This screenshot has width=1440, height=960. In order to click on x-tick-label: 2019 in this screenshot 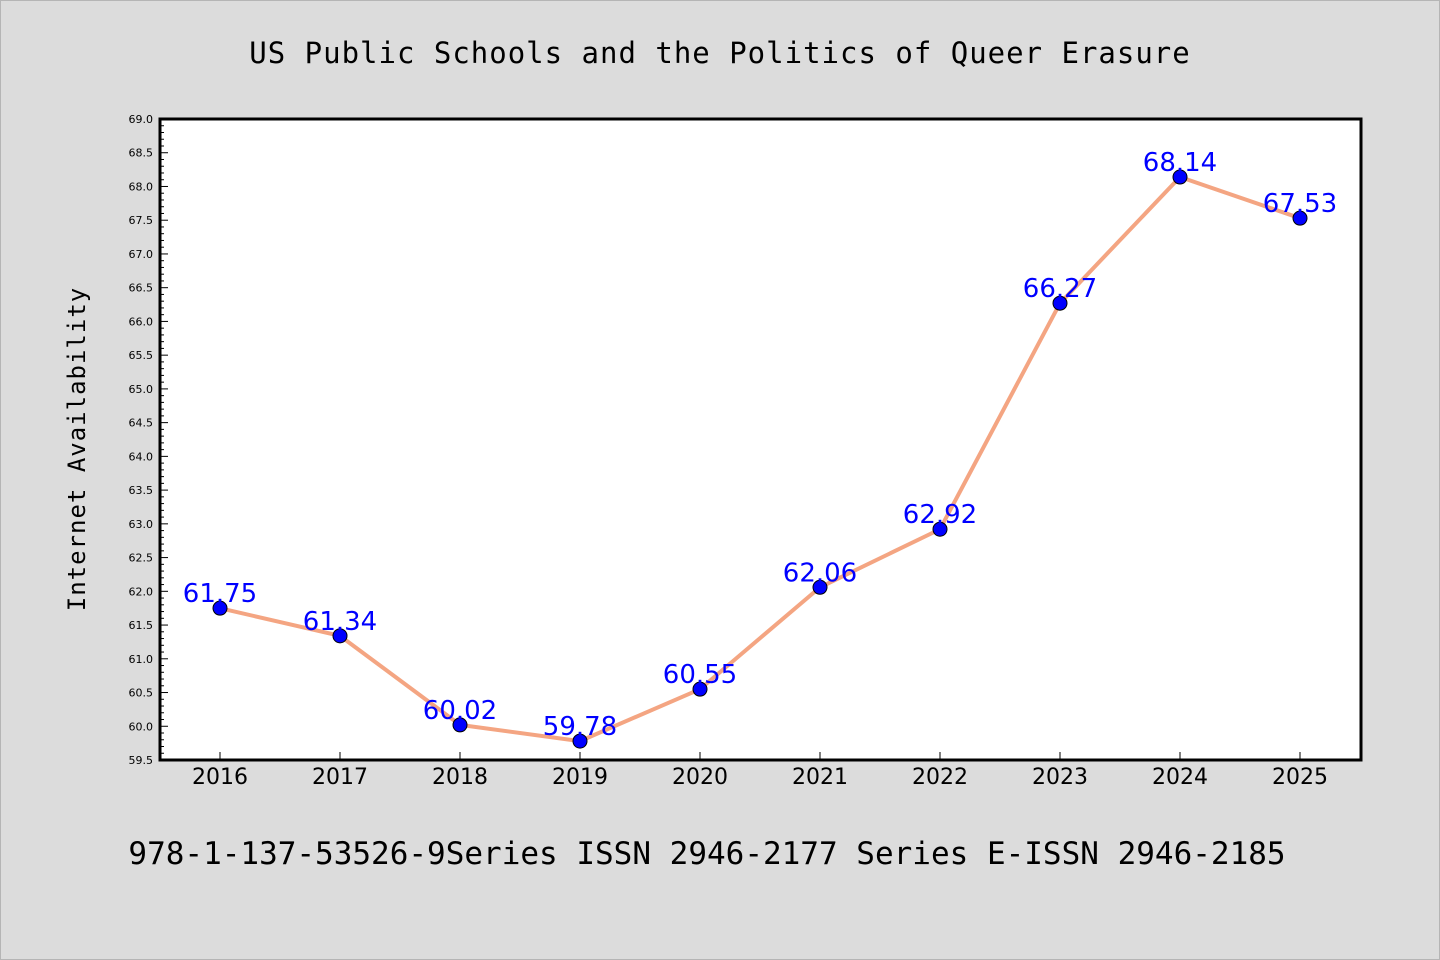, I will do `click(580, 777)`.